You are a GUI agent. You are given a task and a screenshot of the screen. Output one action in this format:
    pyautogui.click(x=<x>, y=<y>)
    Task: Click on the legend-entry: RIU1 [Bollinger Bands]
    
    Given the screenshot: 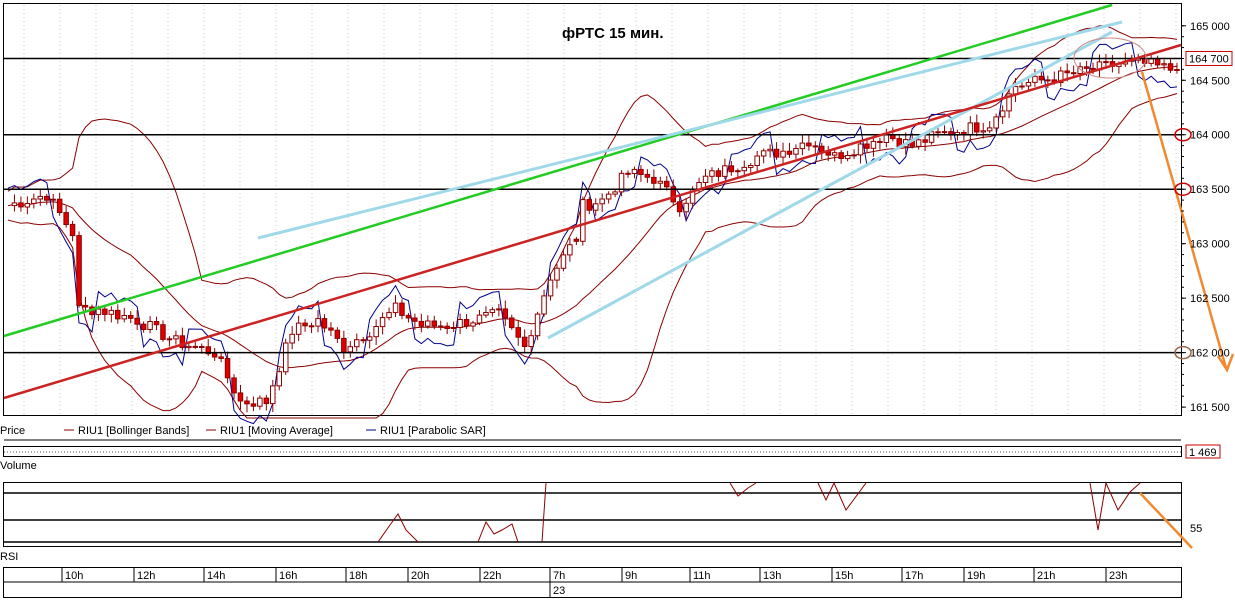 What is the action you would take?
    pyautogui.click(x=133, y=431)
    